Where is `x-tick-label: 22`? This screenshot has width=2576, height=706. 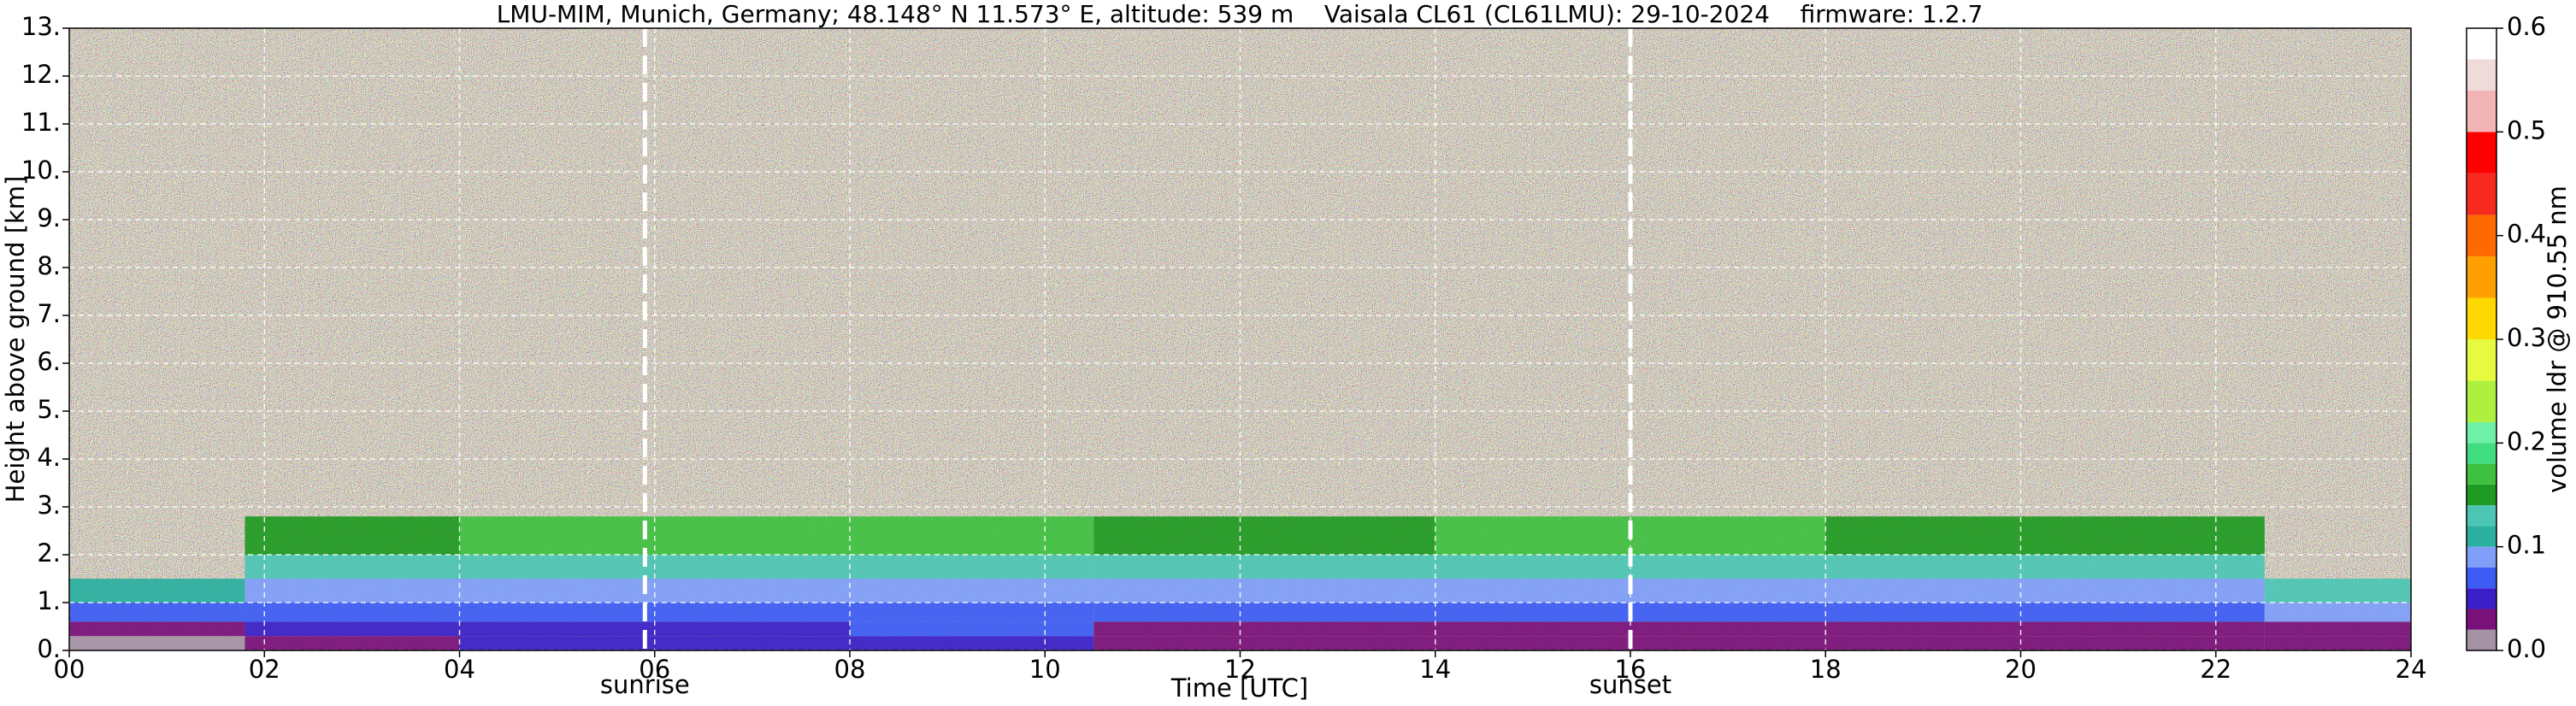
x-tick-label: 22 is located at coordinates (2215, 669).